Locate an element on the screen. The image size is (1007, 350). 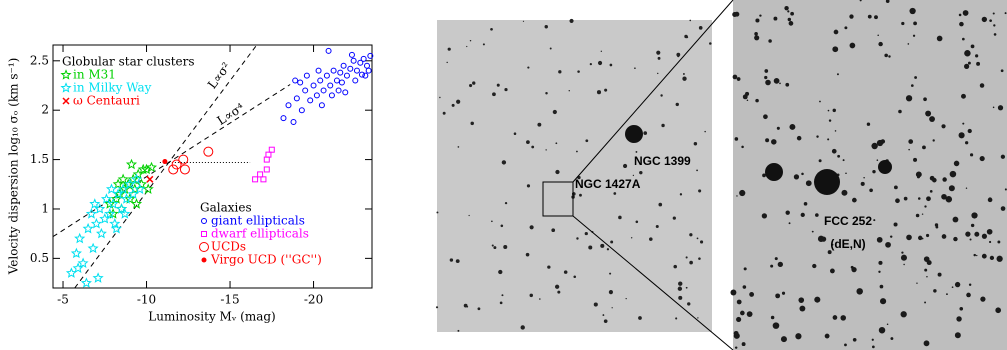
image-label: FCC 252 is located at coordinates (848, 221).